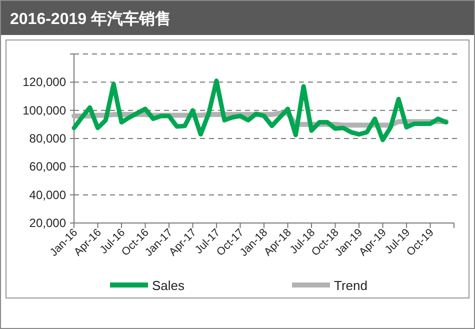 The height and width of the screenshot is (329, 475). I want to click on y-tick-label: 20,000, so click(47, 223).